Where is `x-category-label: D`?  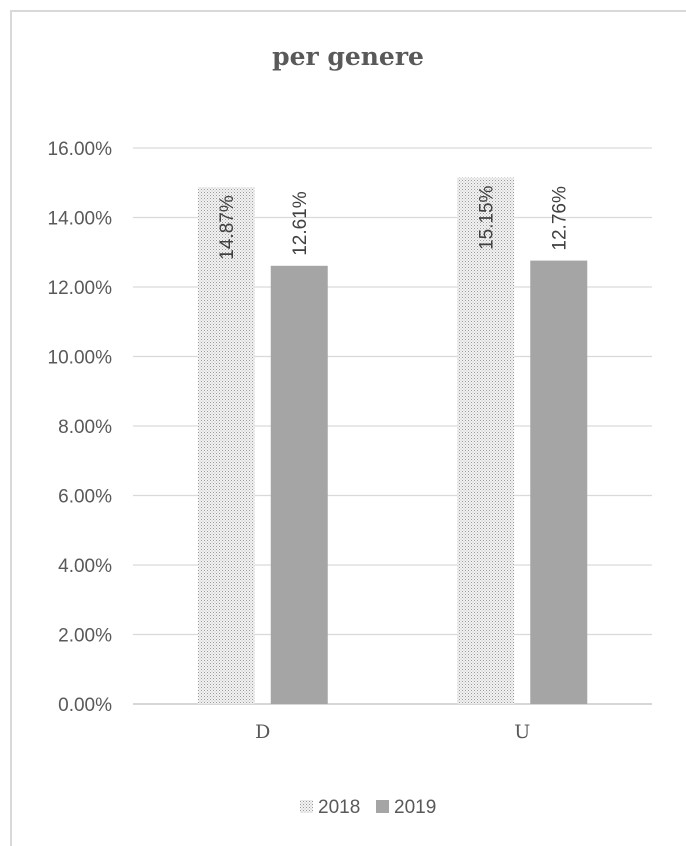
x-category-label: D is located at coordinates (262, 732).